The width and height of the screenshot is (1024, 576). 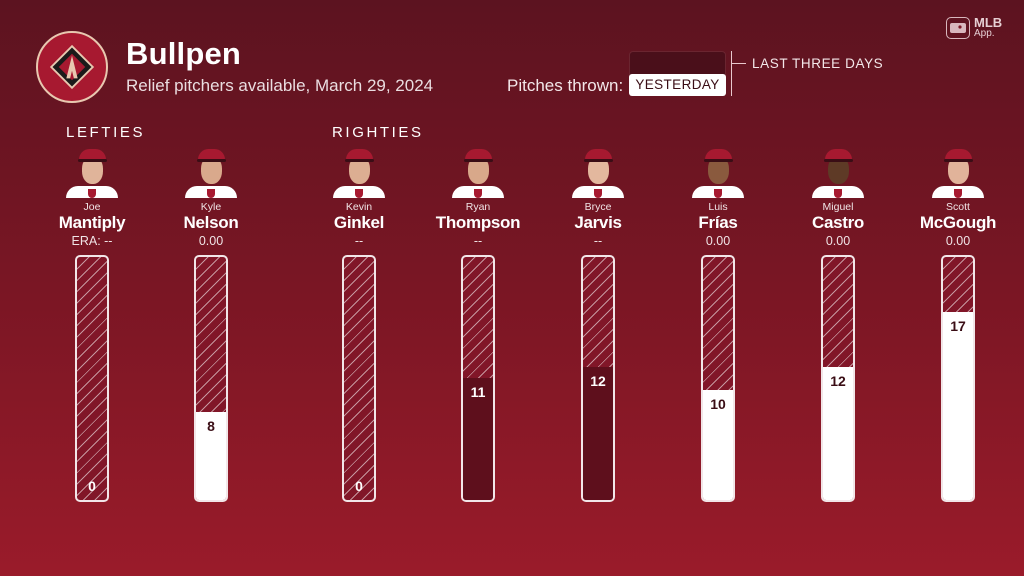 I want to click on legend-yesterday-swatch: YESTERDAY, so click(x=677, y=85).